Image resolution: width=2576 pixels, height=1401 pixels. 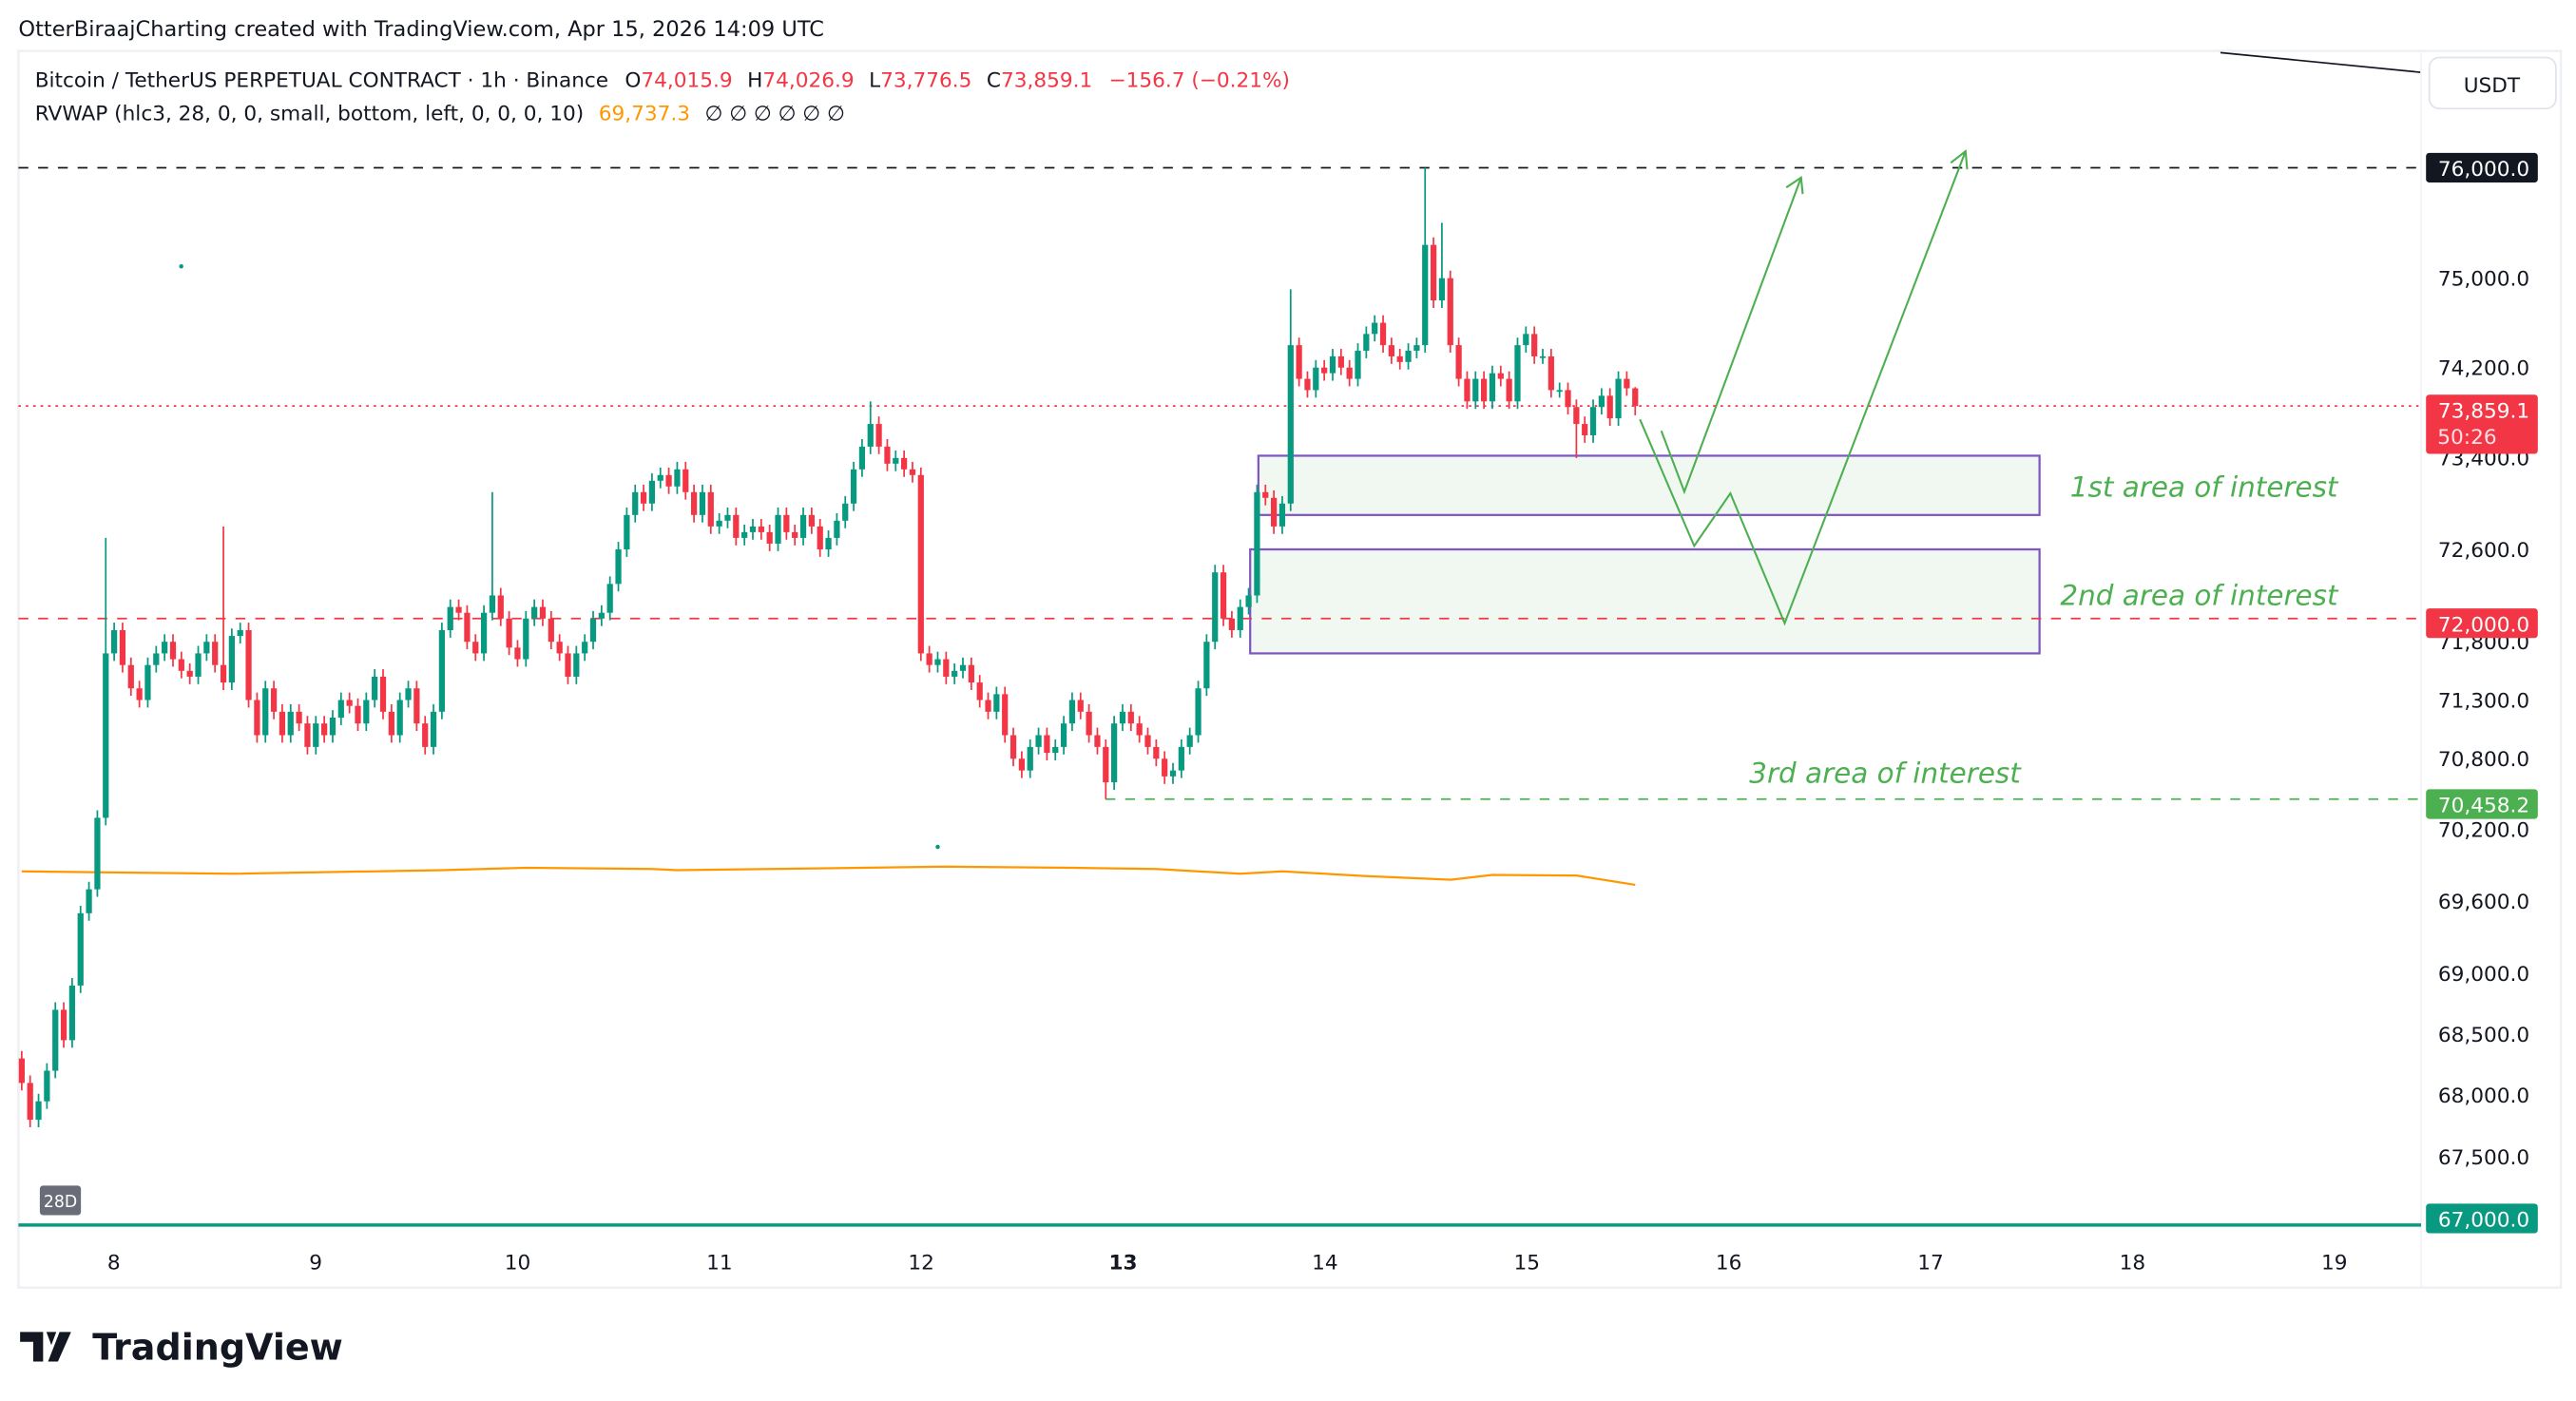 What do you see at coordinates (2133, 1264) in the screenshot?
I see `time-tick: 18` at bounding box center [2133, 1264].